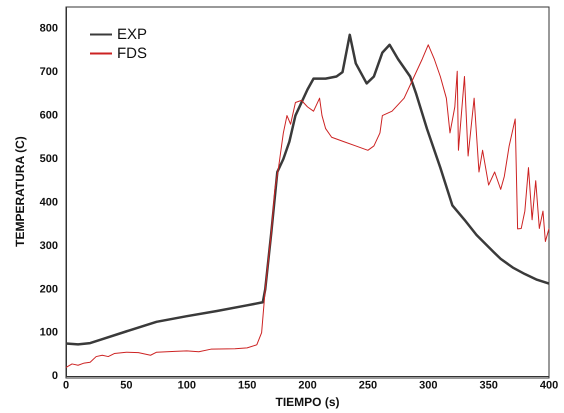  Describe the element at coordinates (549, 386) in the screenshot. I see `x-tick-label: 400` at that location.